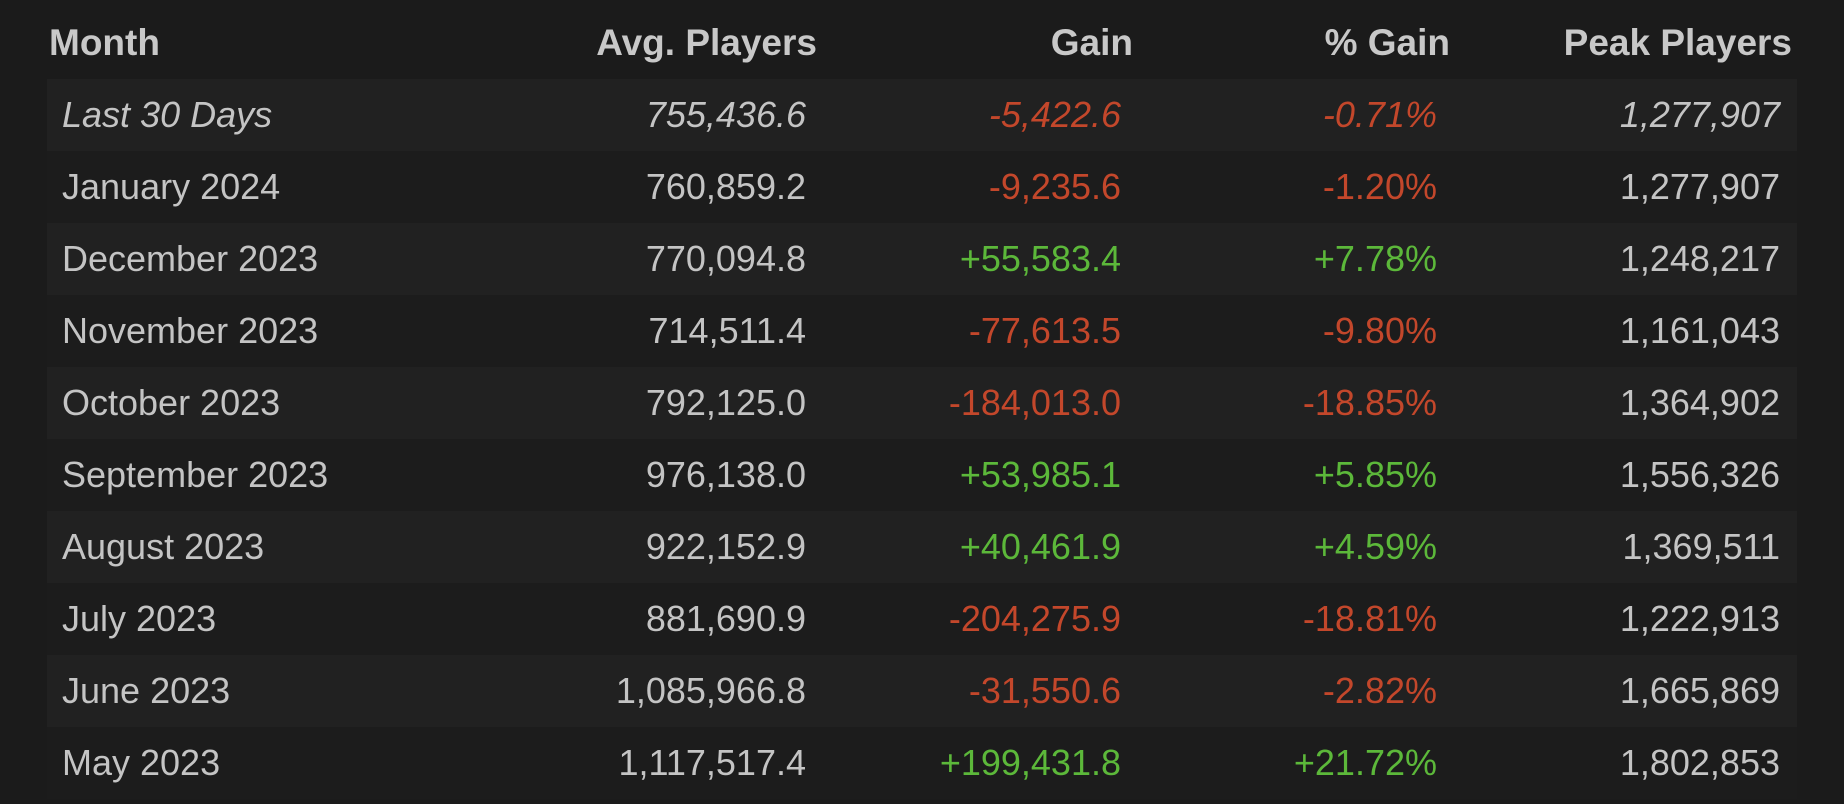 This screenshot has height=804, width=1844. What do you see at coordinates (727, 330) in the screenshot?
I see `cell-avg-players: 714,511.4` at bounding box center [727, 330].